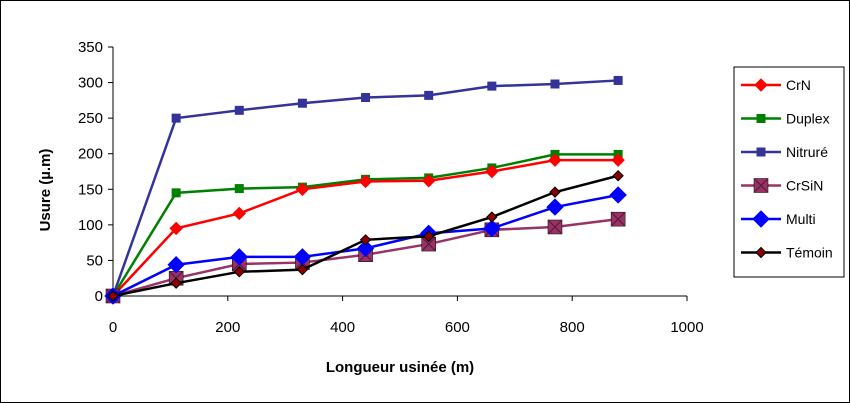 Image resolution: width=850 pixels, height=403 pixels. Describe the element at coordinates (787, 169) in the screenshot. I see `legend-items: CrN Duplex Nitruré CrSiN Multi Témoin` at that location.